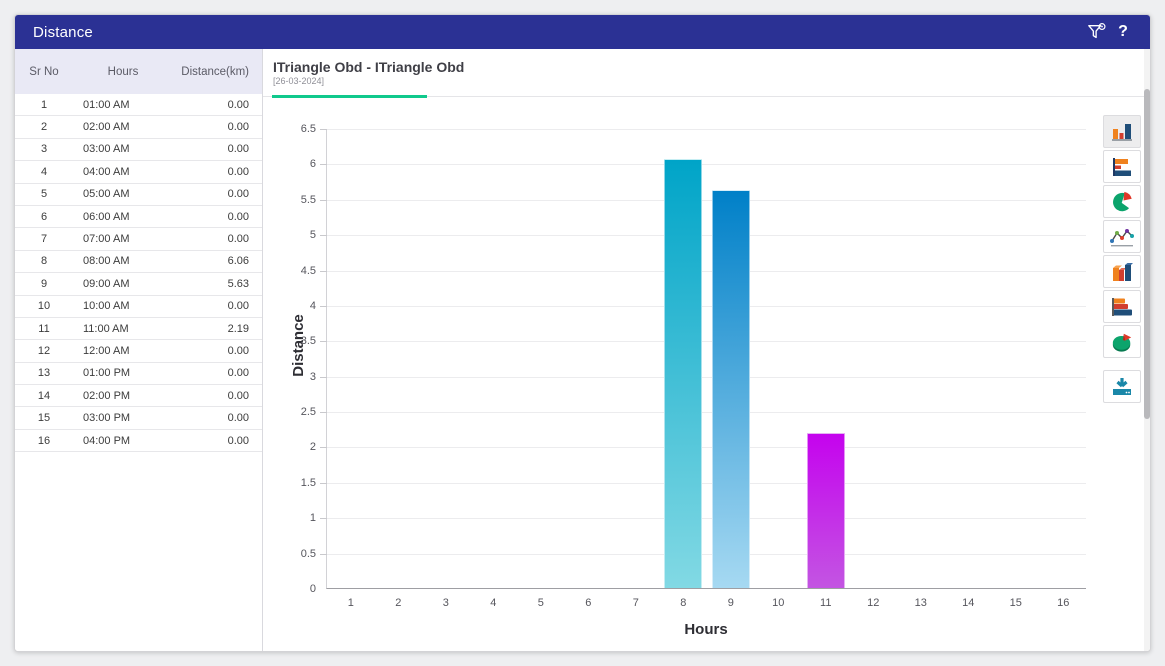 Image resolution: width=1165 pixels, height=666 pixels. Describe the element at coordinates (44, 395) in the screenshot. I see `cell-srno: 14` at that location.